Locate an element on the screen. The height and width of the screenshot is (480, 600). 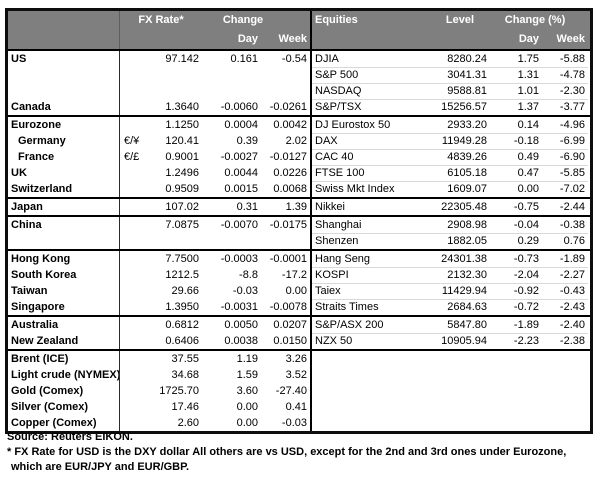
region-name: US is located at coordinates (64, 59).